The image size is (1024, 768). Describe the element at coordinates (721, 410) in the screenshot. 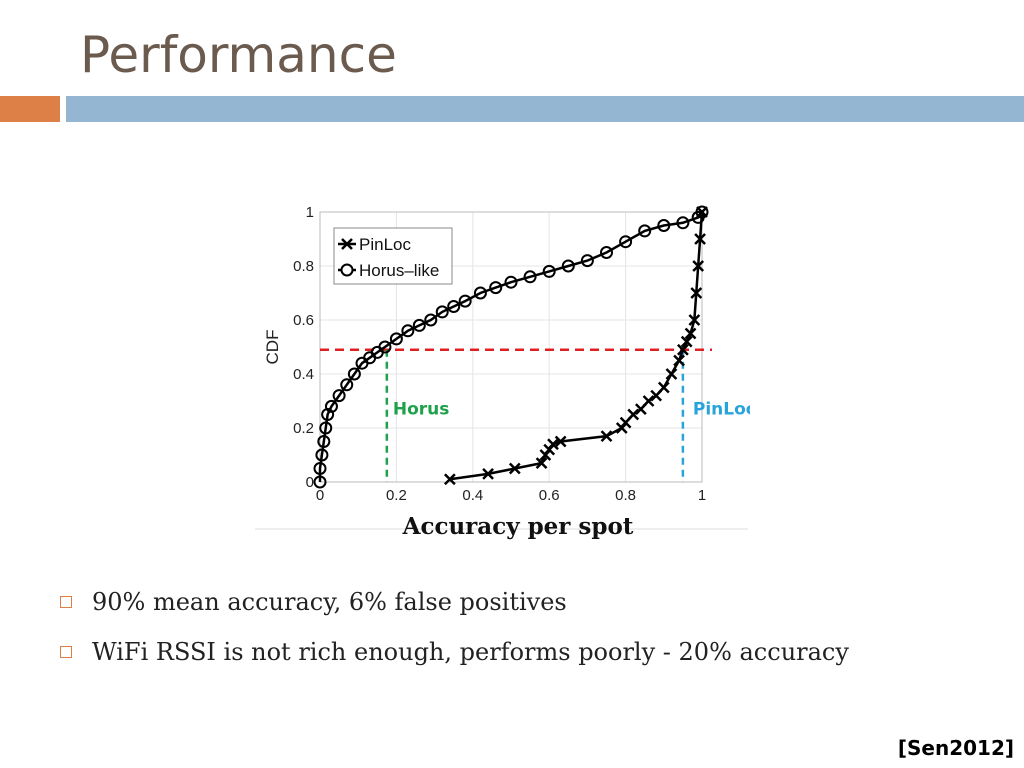

I see `pinloc-label: PinLoc` at that location.